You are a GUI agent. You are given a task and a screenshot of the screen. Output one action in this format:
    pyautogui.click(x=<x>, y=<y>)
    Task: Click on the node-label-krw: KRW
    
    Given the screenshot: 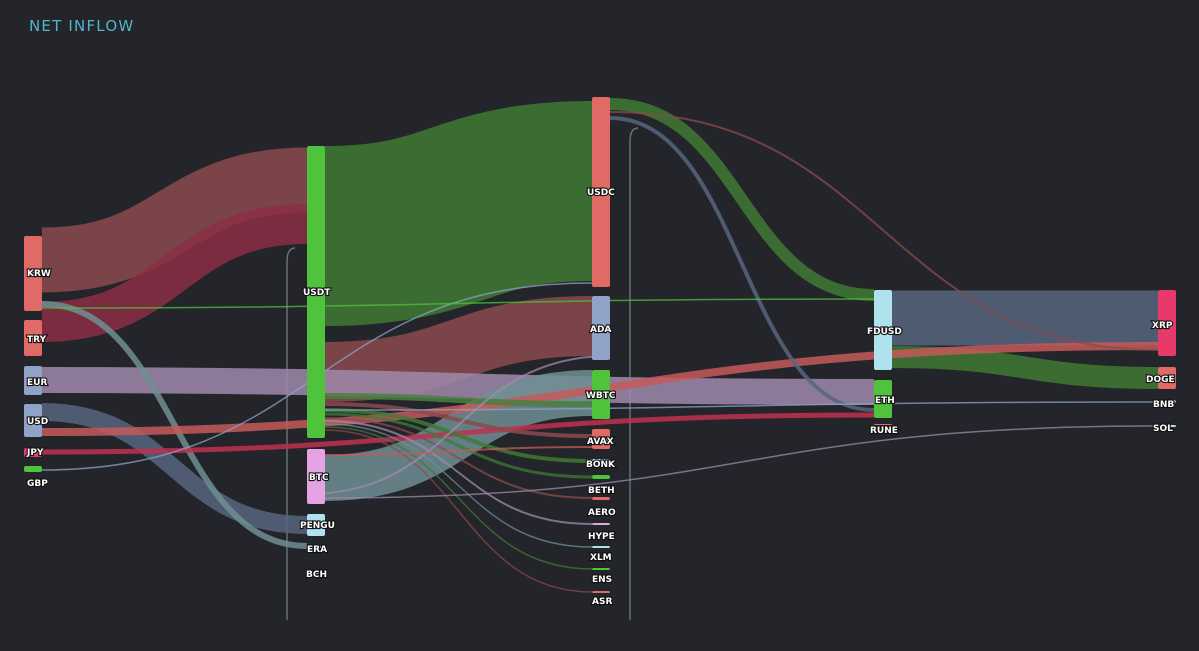 What is the action you would take?
    pyautogui.click(x=39, y=274)
    